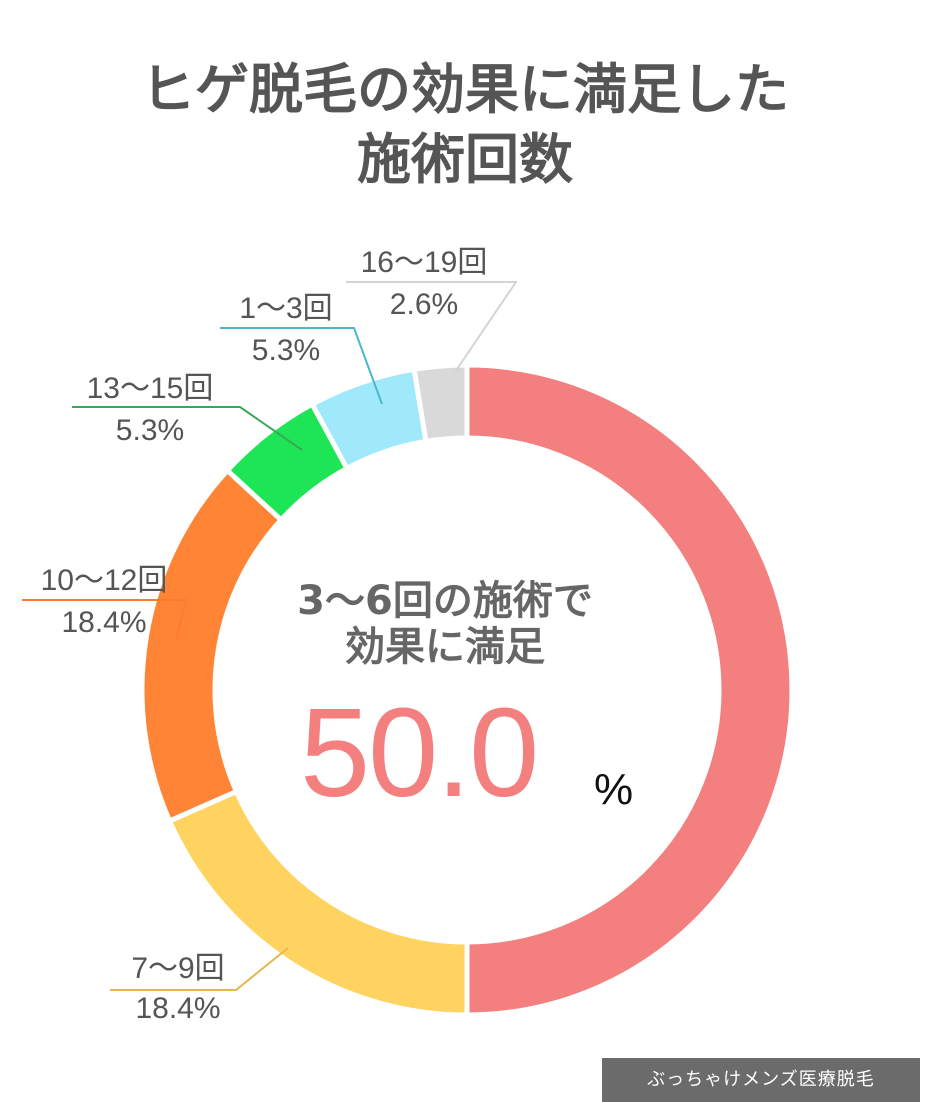  What do you see at coordinates (177, 968) in the screenshot?
I see `slice-category-label: 7〜9回` at bounding box center [177, 968].